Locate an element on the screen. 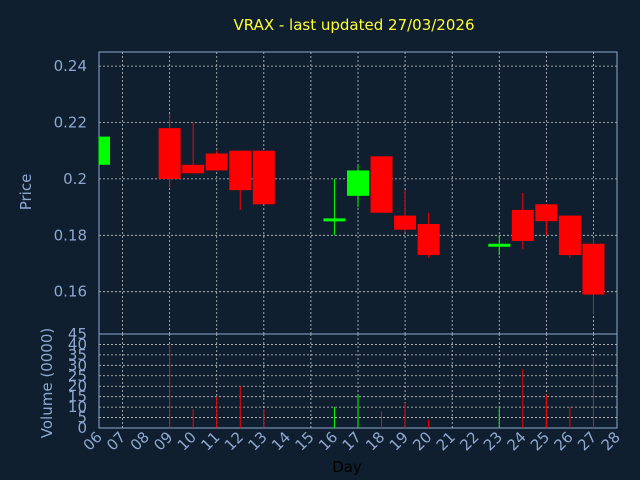 Image resolution: width=640 pixels, height=480 pixels. day-tick-label: 19 is located at coordinates (399, 441).